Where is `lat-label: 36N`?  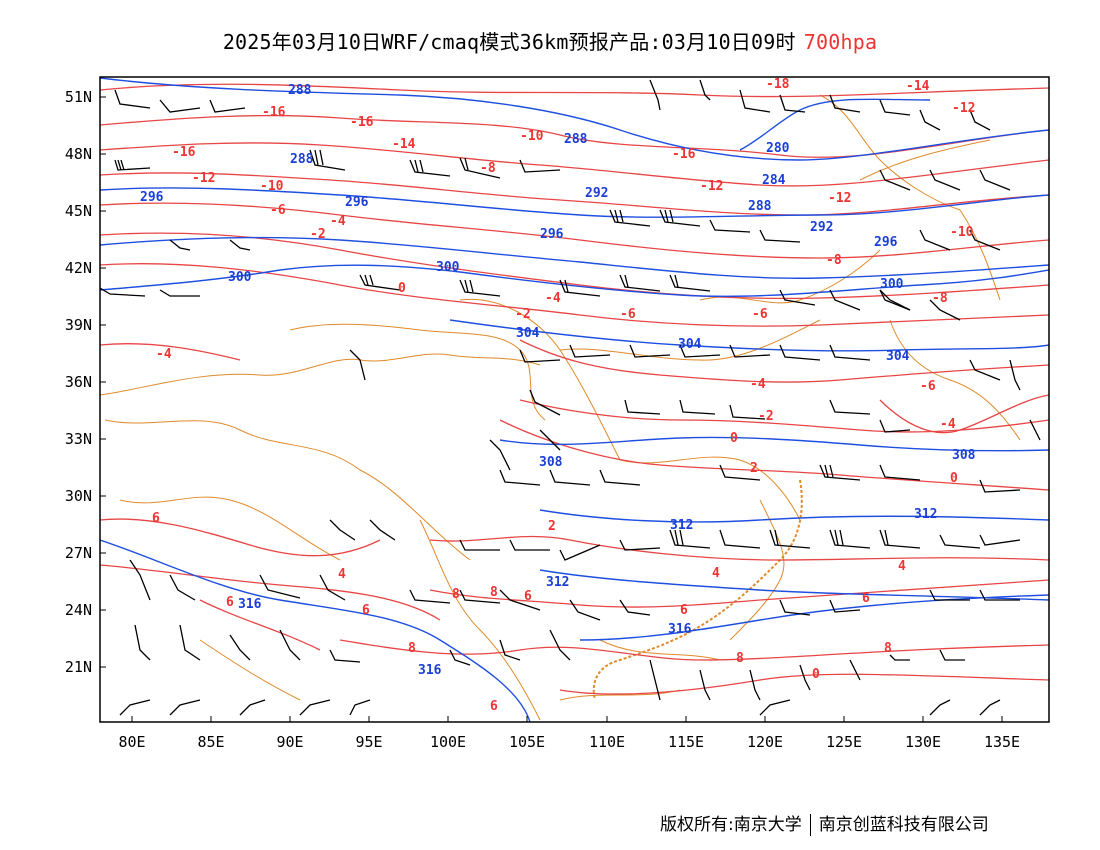 lat-label: 36N is located at coordinates (78, 382).